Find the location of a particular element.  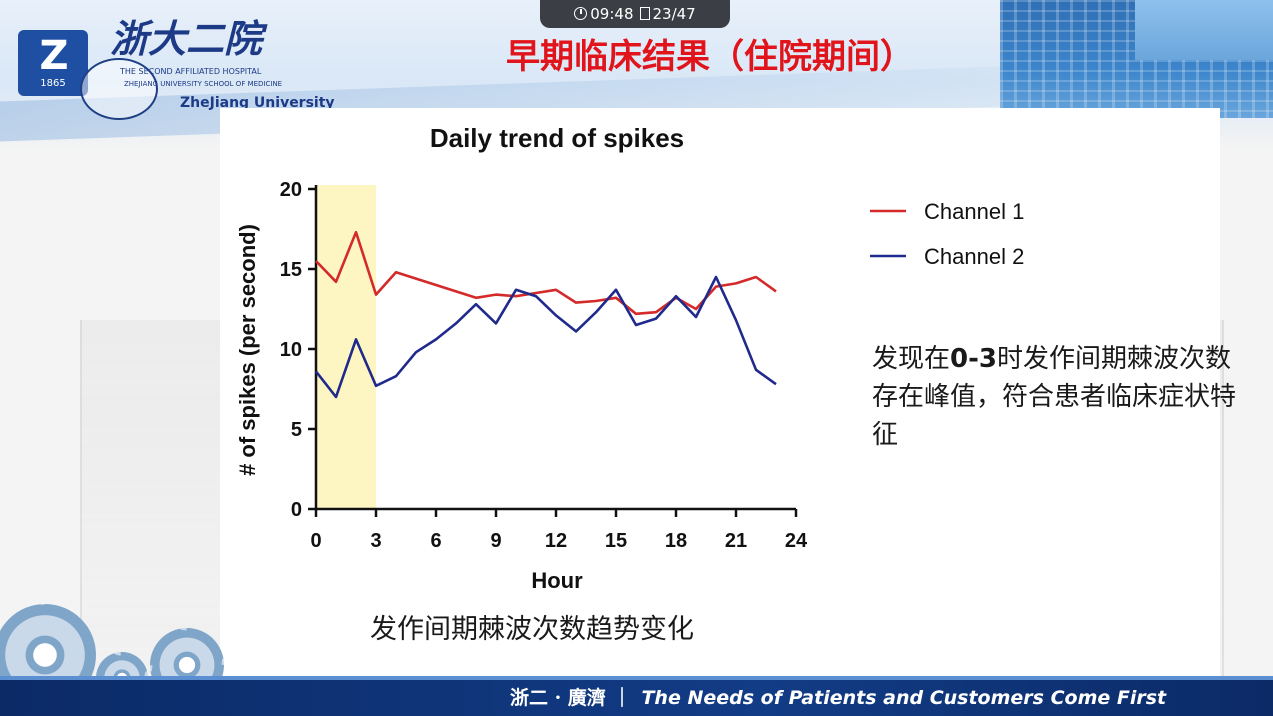

y-axis-label: # of spikes (per second) is located at coordinates (247, 350).